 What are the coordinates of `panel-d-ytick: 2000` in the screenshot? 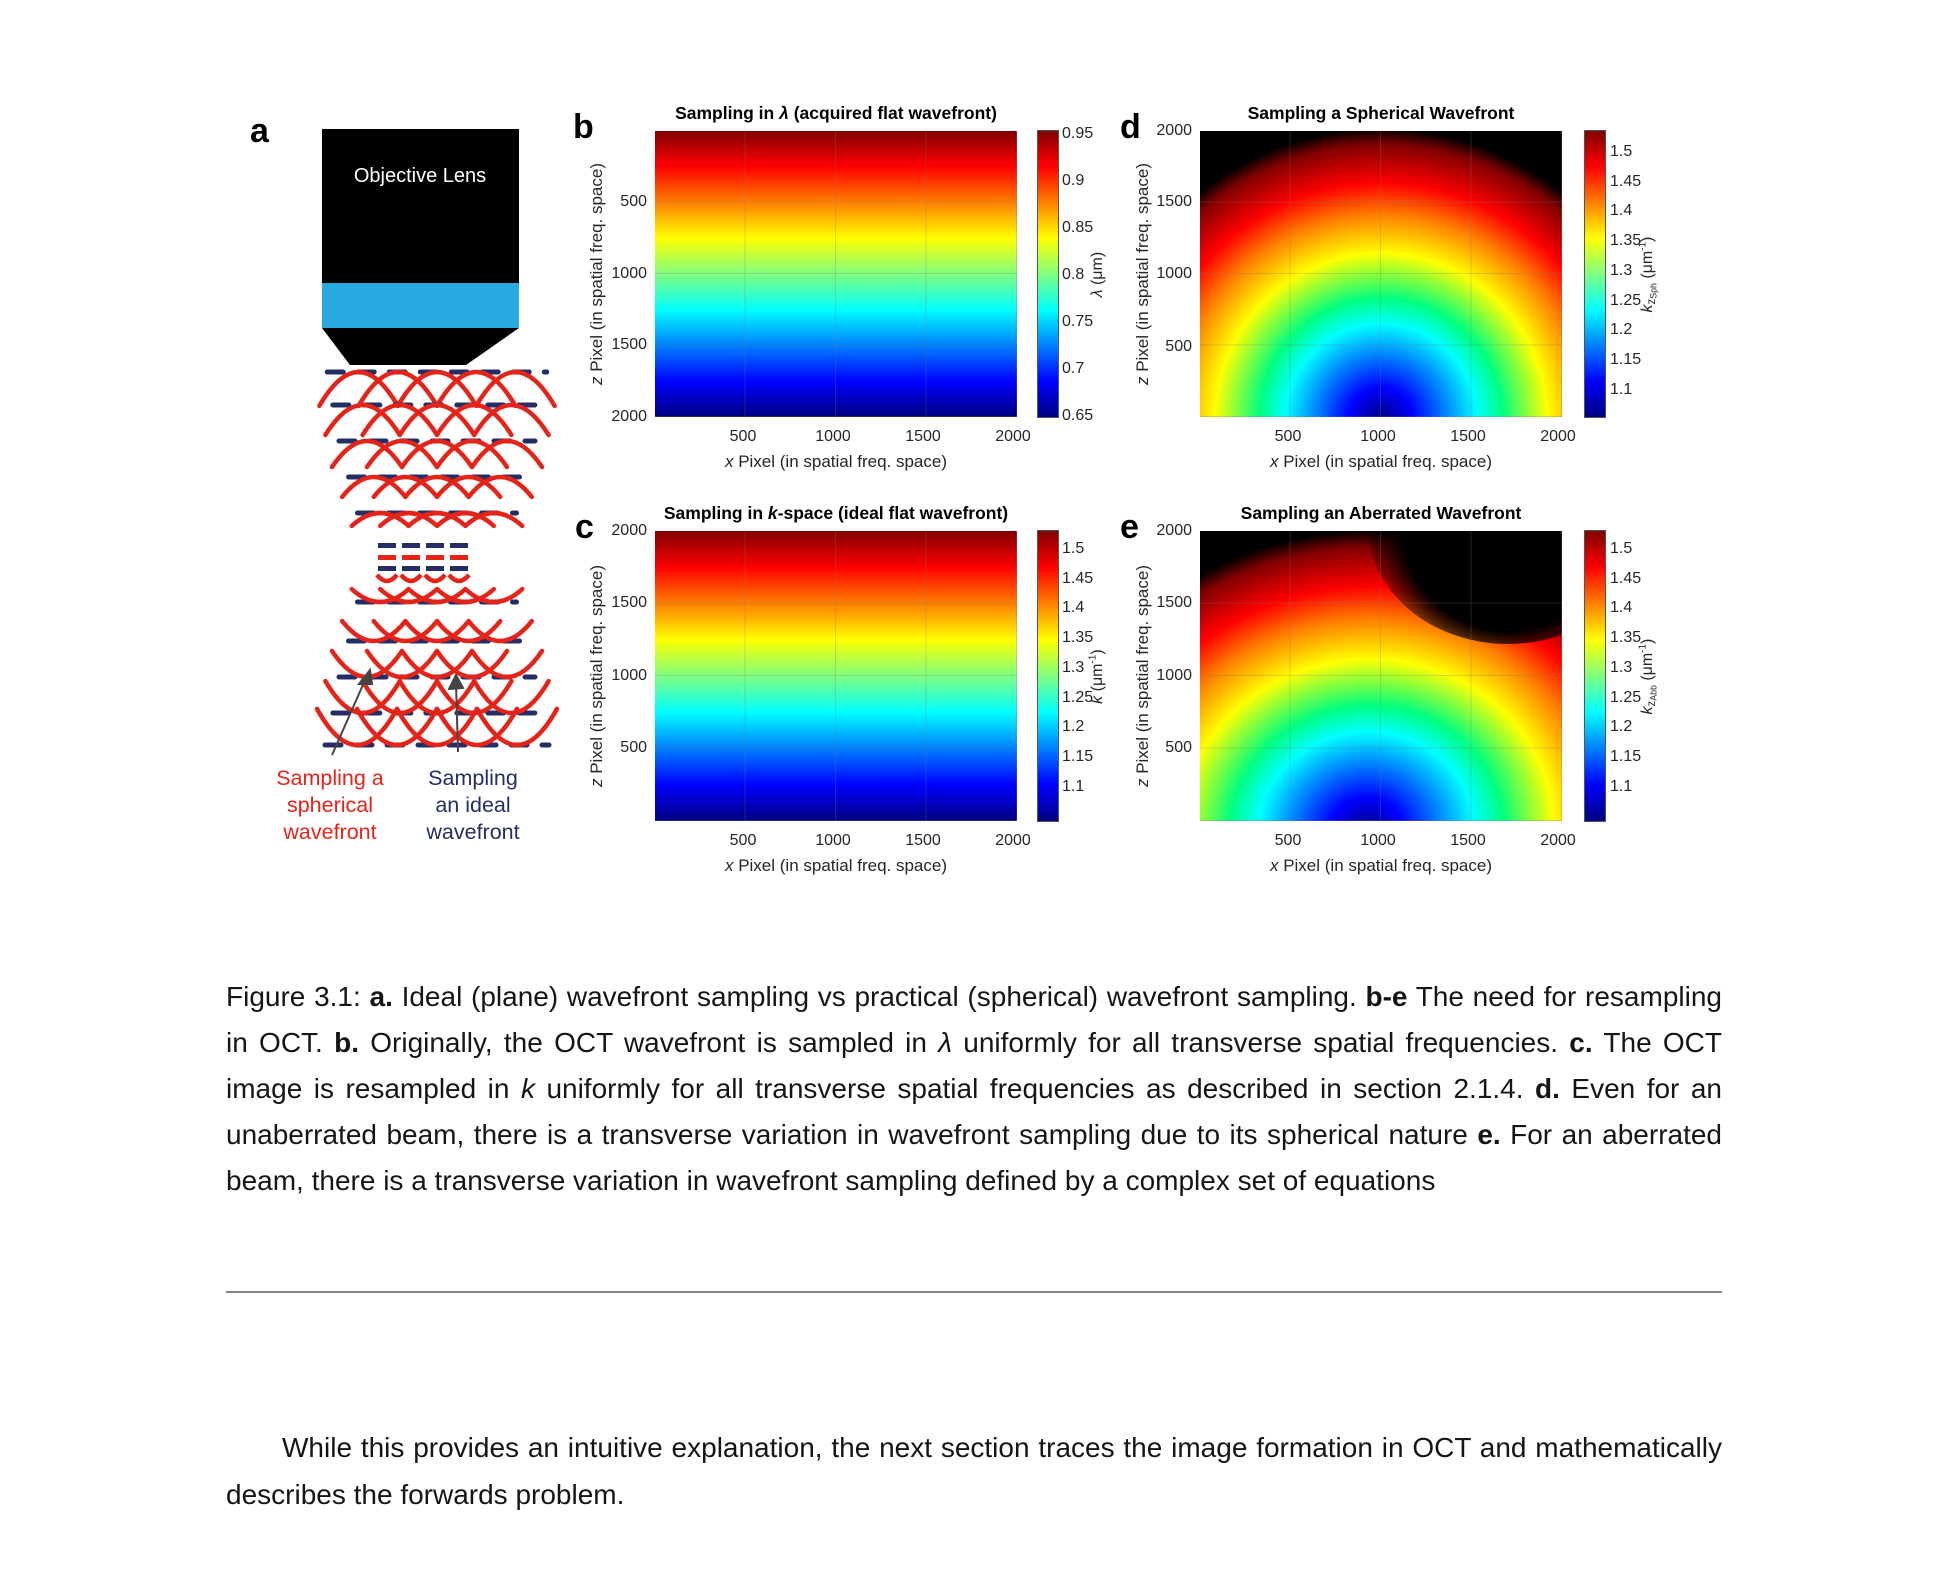 It's located at (1174, 130).